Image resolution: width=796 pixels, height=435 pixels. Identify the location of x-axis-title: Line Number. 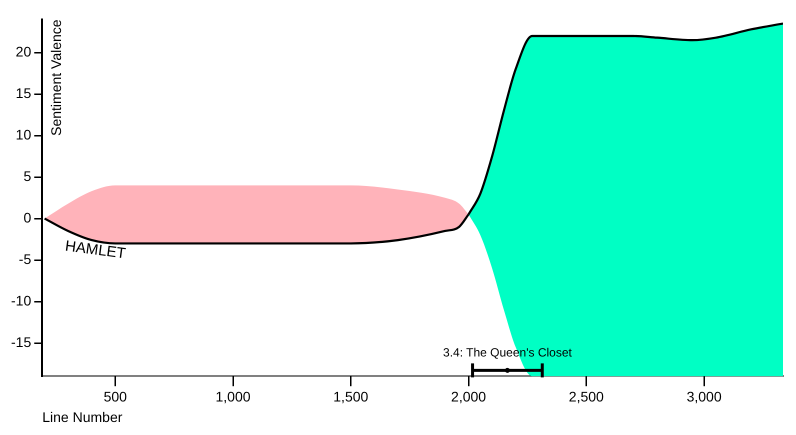
(82, 416).